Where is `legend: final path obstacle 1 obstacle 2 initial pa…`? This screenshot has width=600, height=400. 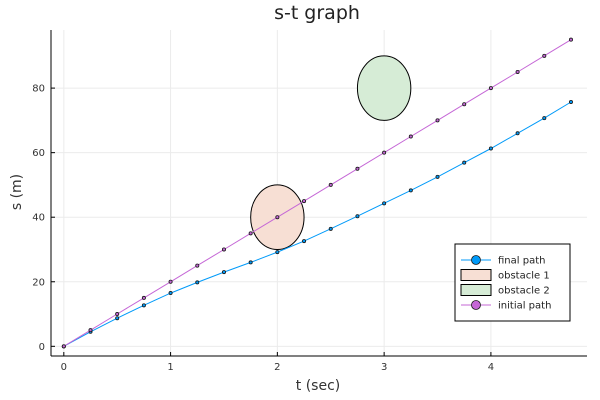 legend: final path obstacle 1 obstacle 2 initial pa… is located at coordinates (512, 282).